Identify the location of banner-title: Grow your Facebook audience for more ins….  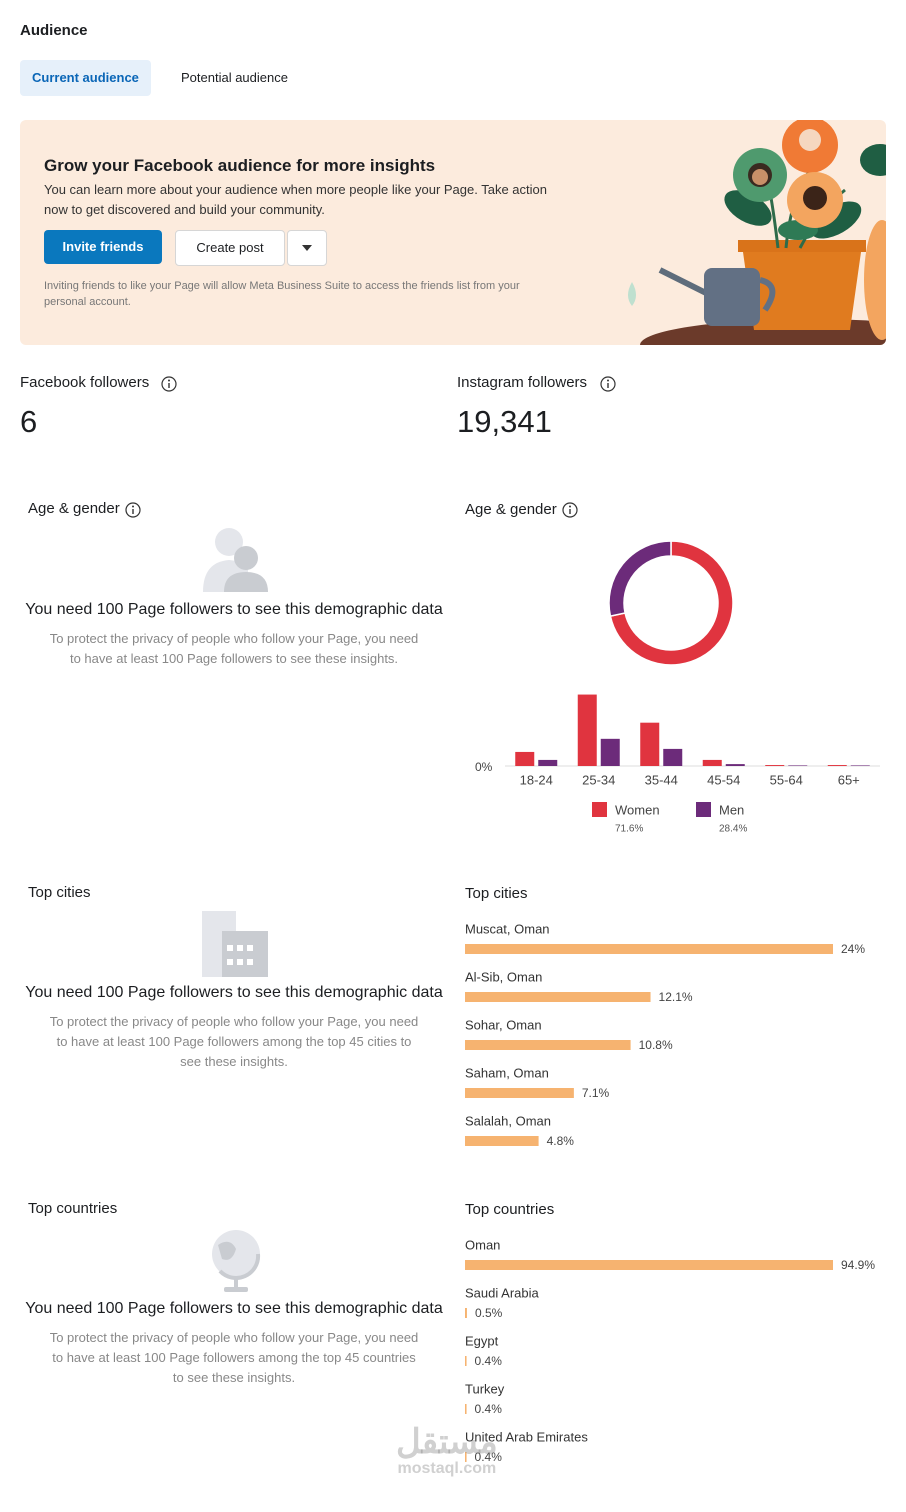
(240, 165).